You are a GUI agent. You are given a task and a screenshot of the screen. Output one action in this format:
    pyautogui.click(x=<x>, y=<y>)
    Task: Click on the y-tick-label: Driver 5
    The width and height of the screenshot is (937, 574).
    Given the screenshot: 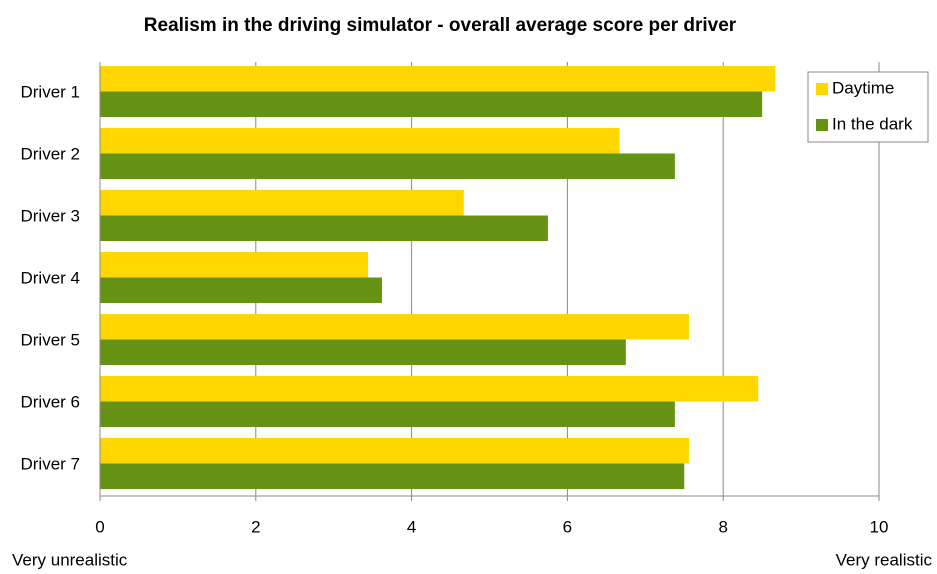 What is the action you would take?
    pyautogui.click(x=50, y=339)
    